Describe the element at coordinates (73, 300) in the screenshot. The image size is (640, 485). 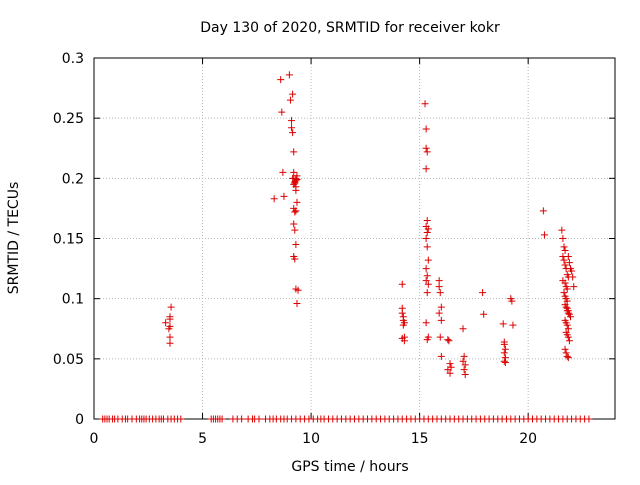
I see `y-tick-label: 0.1` at that location.